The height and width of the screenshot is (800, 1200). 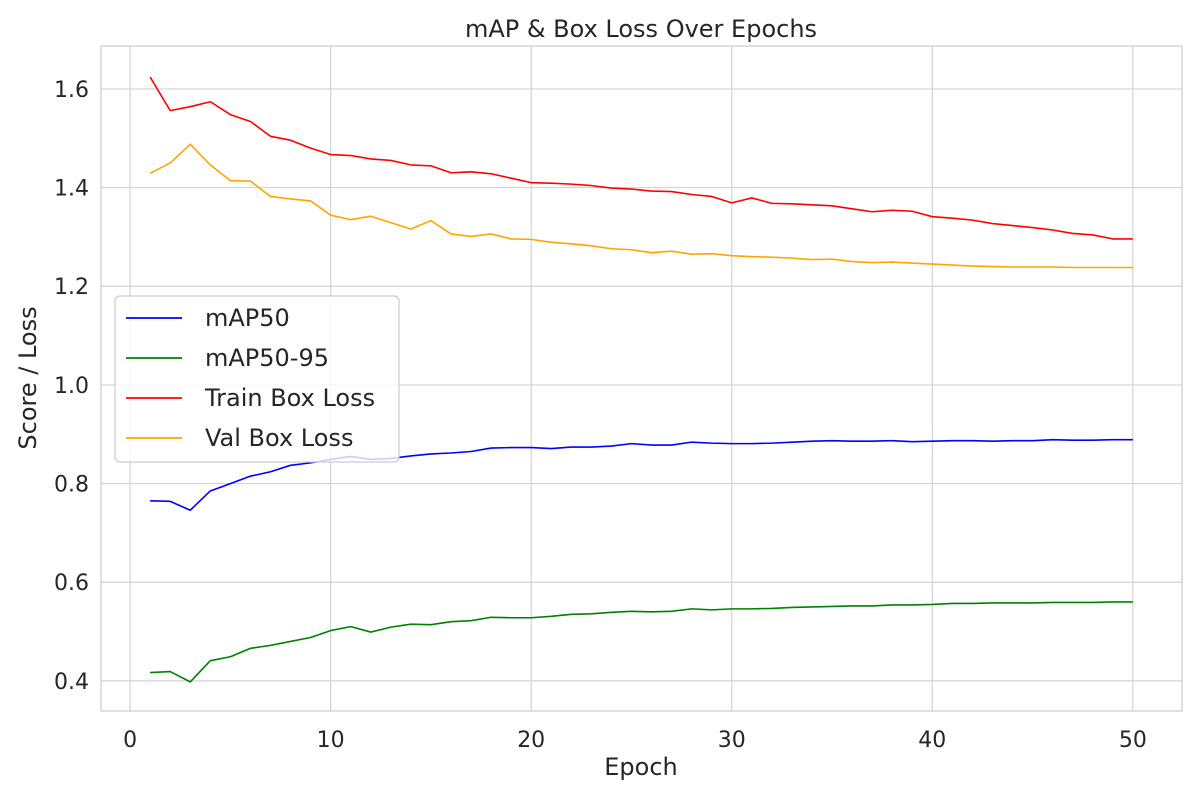 What do you see at coordinates (71, 583) in the screenshot?
I see `y-tick-label: 0.6` at bounding box center [71, 583].